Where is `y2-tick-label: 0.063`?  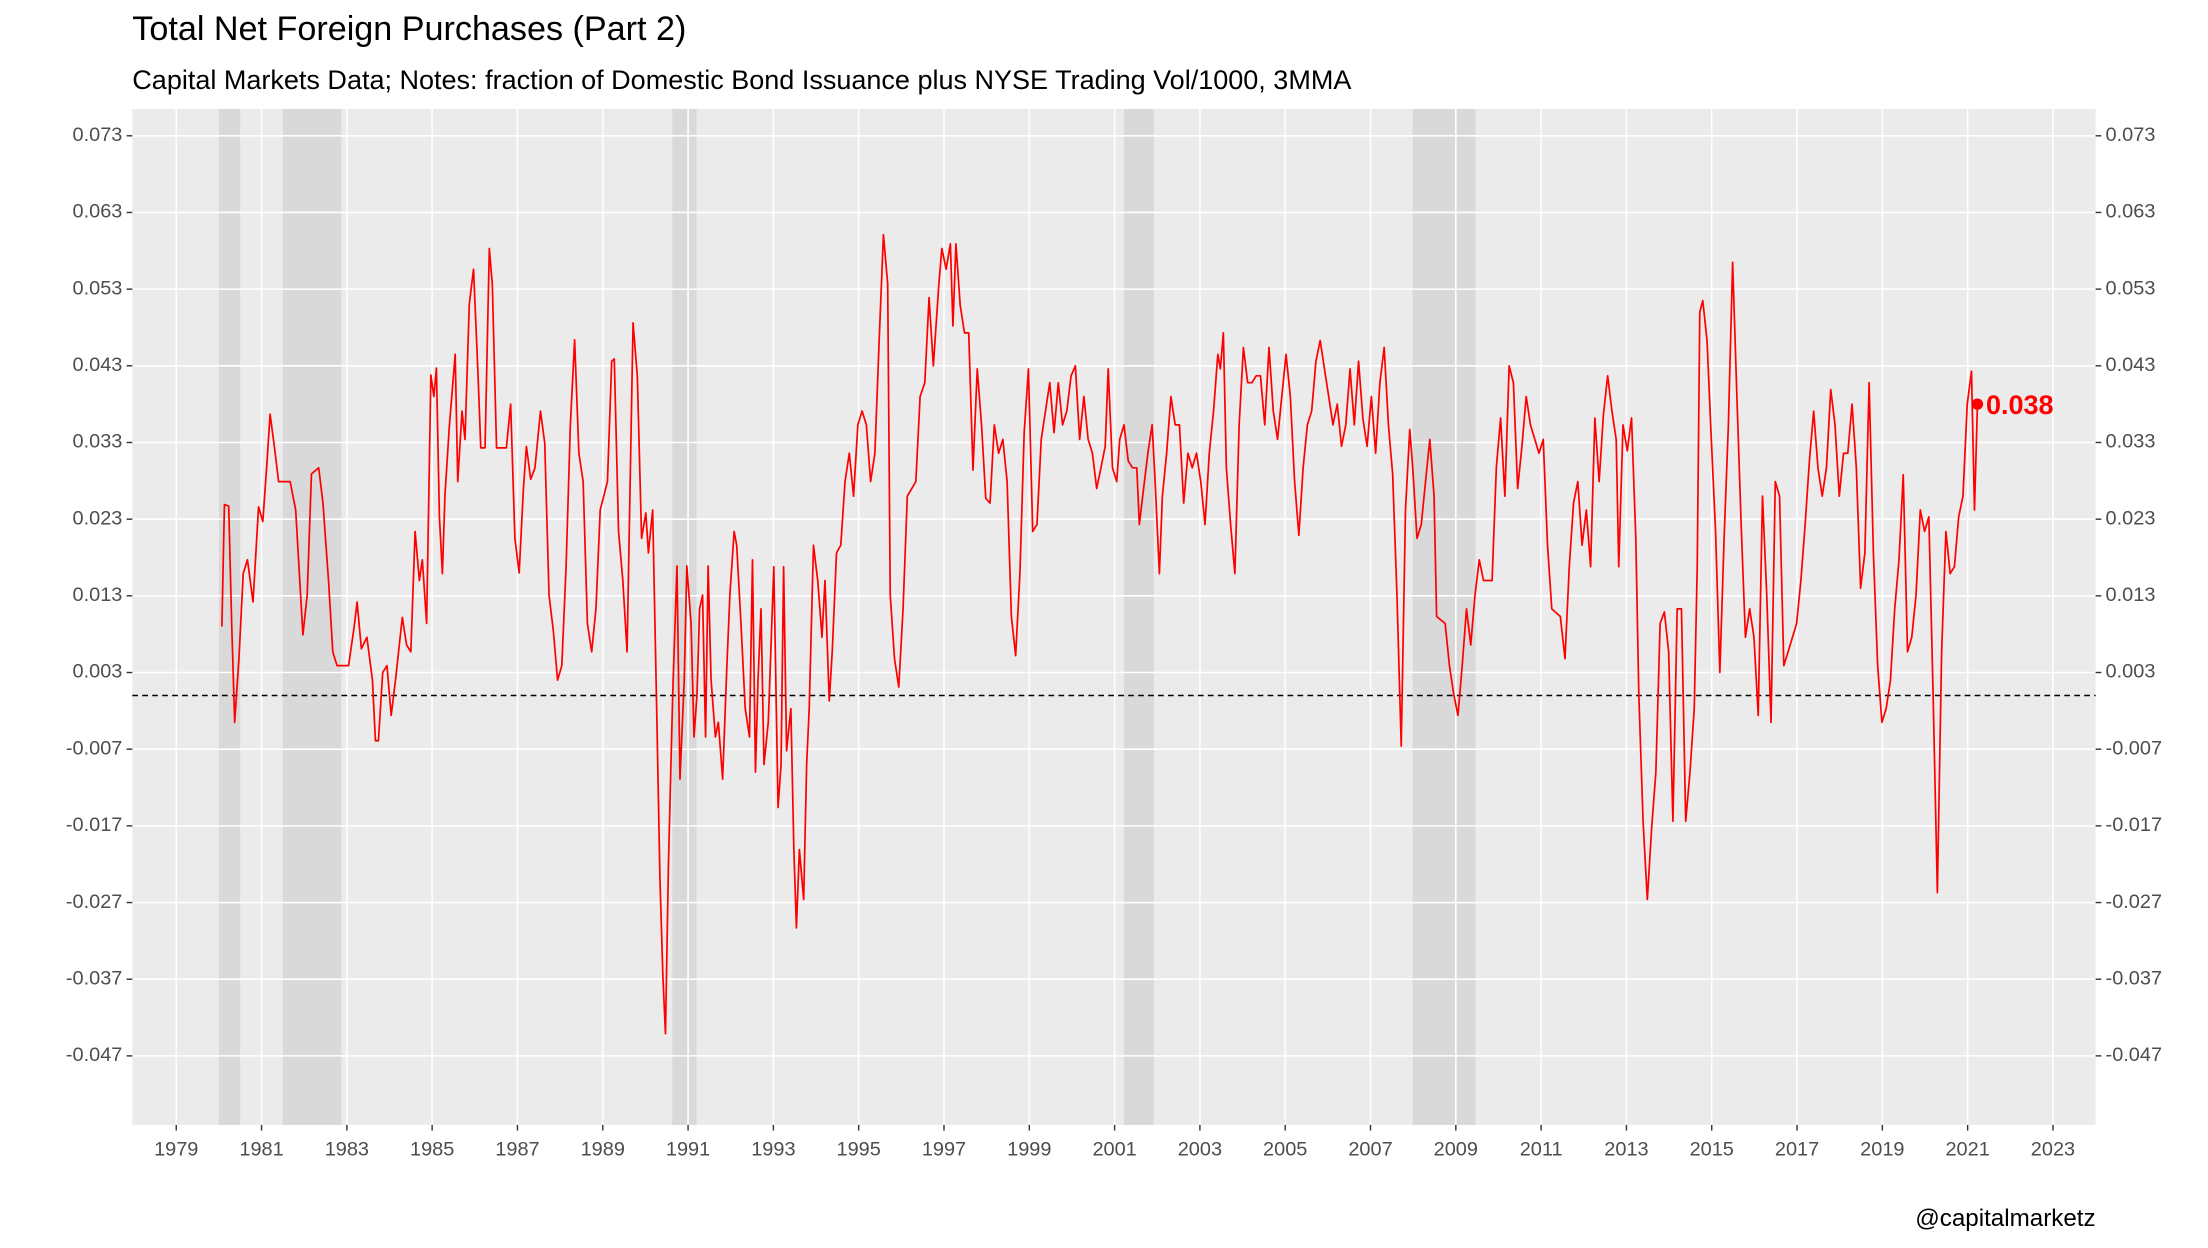
y2-tick-label: 0.063 is located at coordinates (2131, 212).